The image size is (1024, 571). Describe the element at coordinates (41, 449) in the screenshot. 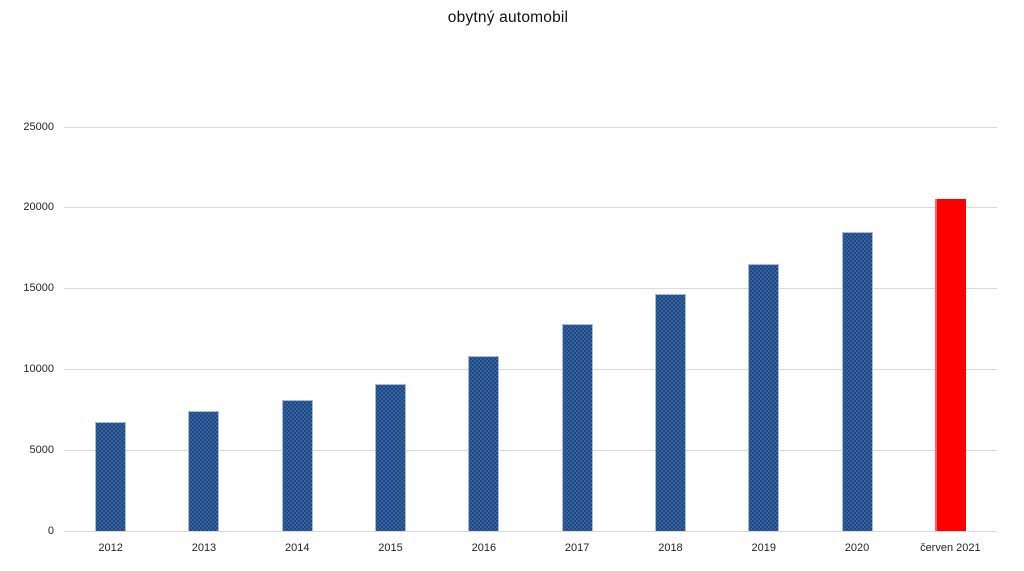

I see `y-axis-tick-label: 5000` at that location.